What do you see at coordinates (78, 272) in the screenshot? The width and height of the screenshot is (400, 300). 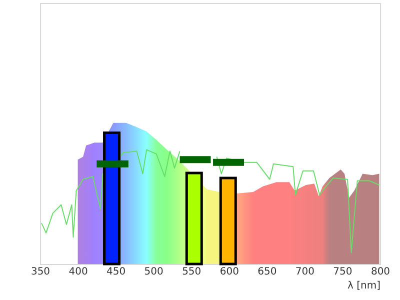 I see `x-tick-label: 400` at bounding box center [78, 272].